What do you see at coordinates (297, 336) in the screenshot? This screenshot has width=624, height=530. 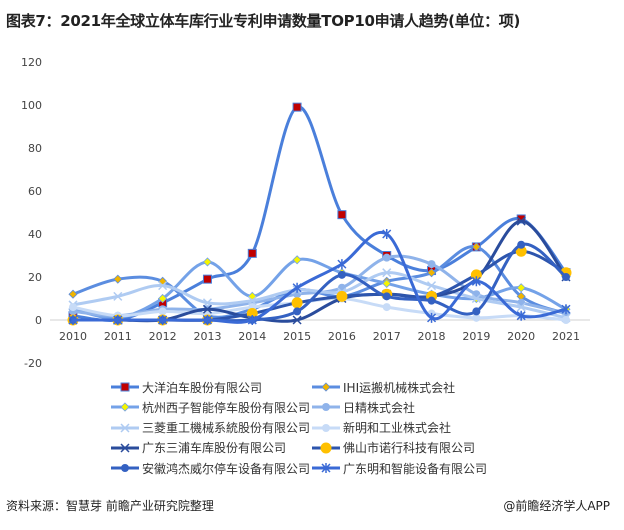 I see `x-tick-label: 2015` at bounding box center [297, 336].